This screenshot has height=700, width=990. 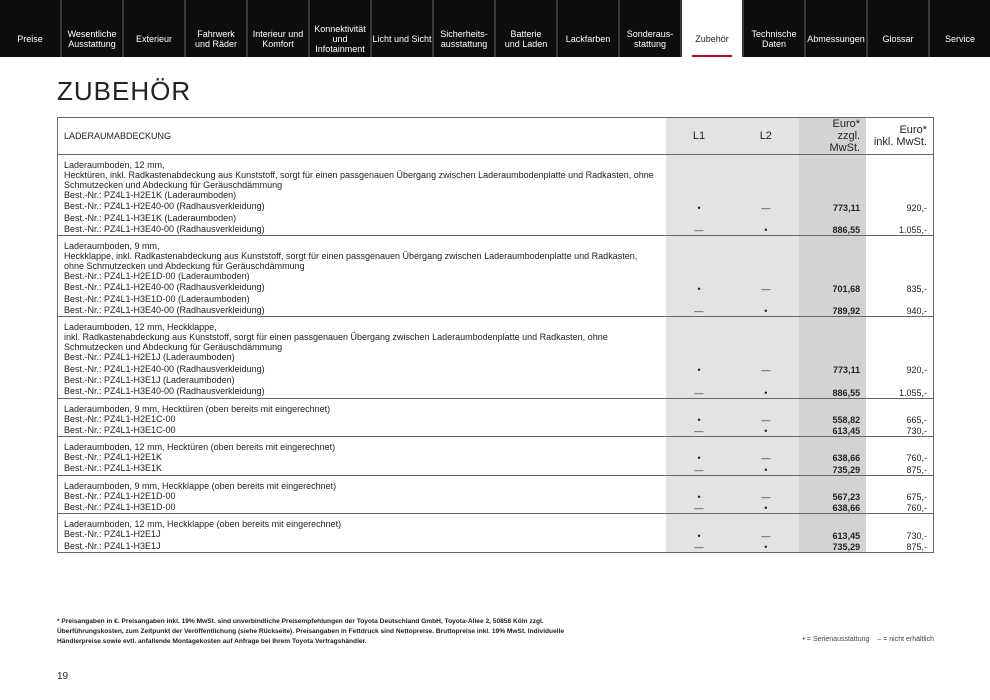 What do you see at coordinates (92, 28) in the screenshot?
I see `nav-tab: Wesentliche Ausstattung` at bounding box center [92, 28].